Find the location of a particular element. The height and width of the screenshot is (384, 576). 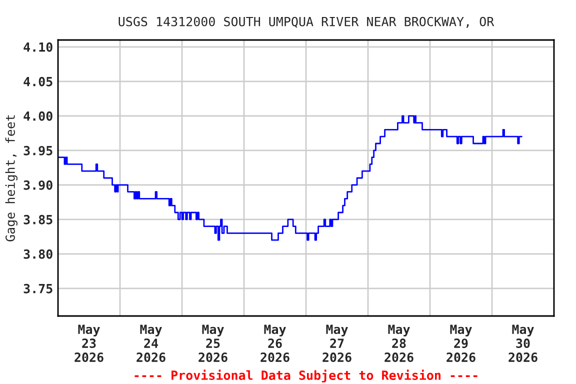

y-tick-label: 3.75 is located at coordinates (38, 289).